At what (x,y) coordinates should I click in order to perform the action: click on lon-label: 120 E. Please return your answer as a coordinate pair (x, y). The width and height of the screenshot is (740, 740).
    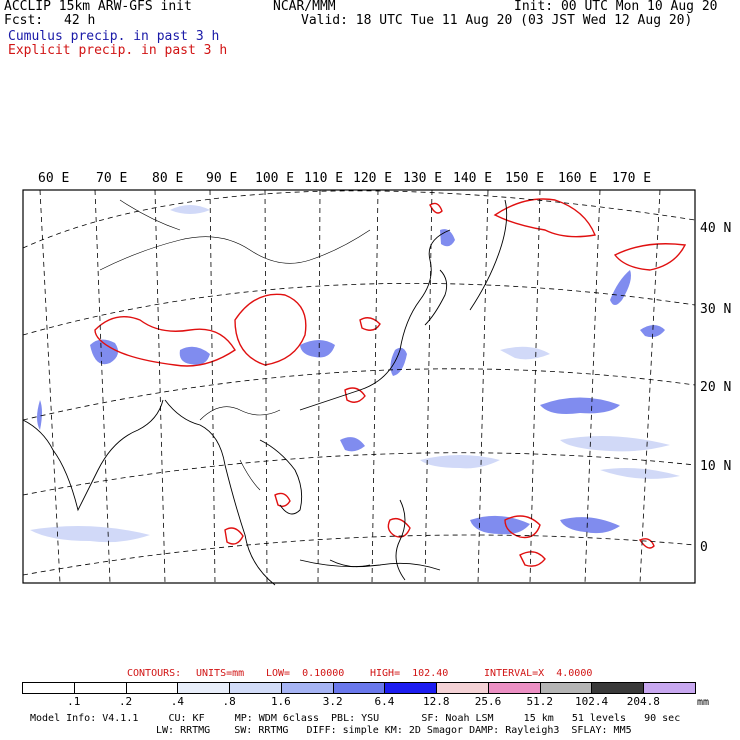
    Looking at the image, I should click on (373, 178).